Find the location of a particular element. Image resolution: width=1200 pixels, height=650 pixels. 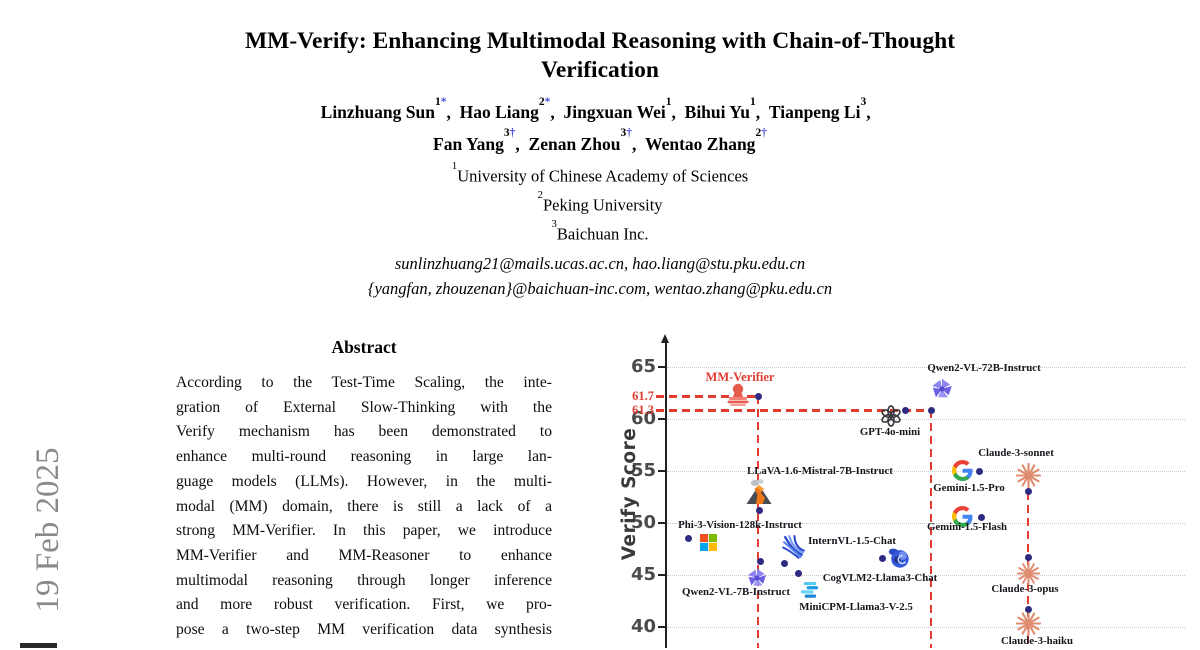

cogvlm-icon is located at coordinates (899, 558).